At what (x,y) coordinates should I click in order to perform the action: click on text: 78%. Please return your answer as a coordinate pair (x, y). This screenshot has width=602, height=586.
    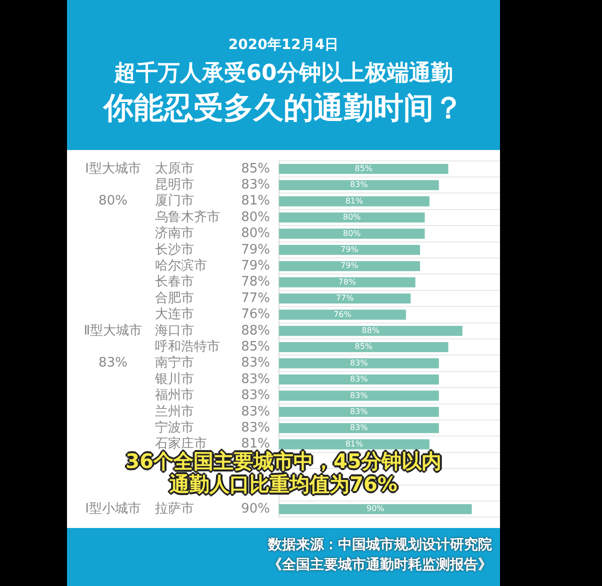
    Looking at the image, I should click on (347, 281).